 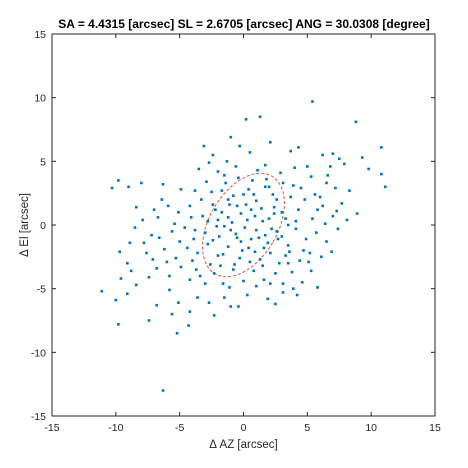 I want to click on x-tick-label-4: 5, so click(x=307, y=428).